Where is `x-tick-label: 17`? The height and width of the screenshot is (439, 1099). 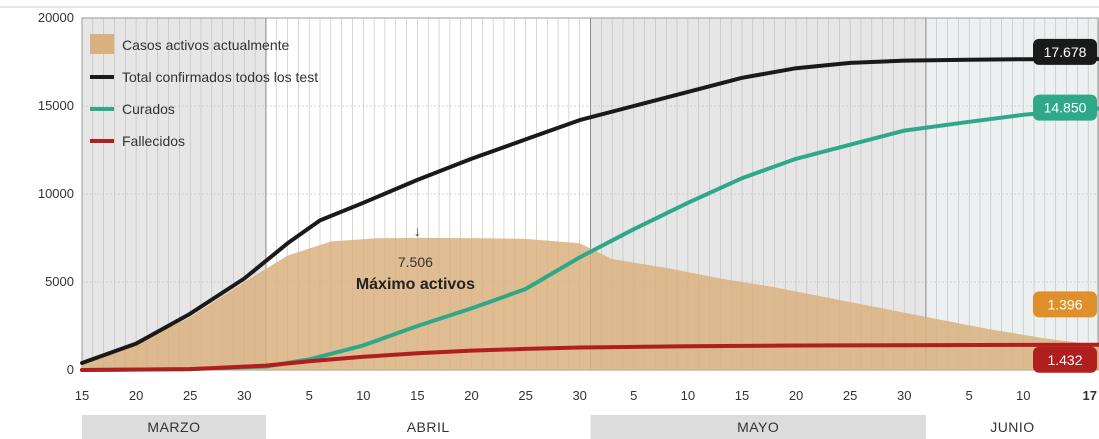
x-tick-label: 17 is located at coordinates (1090, 395).